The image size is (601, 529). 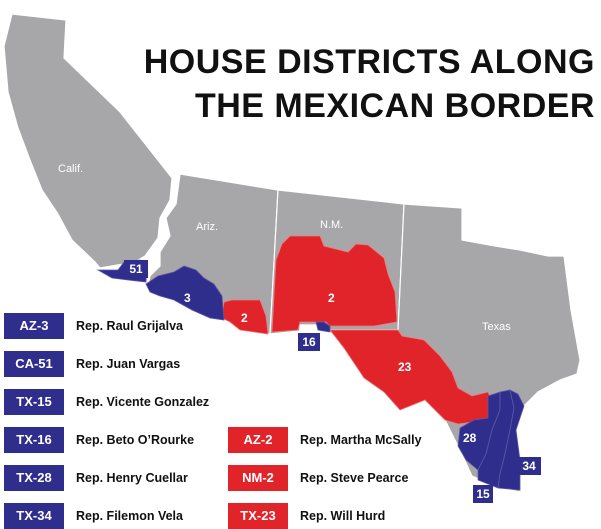 What do you see at coordinates (70, 169) in the screenshot?
I see `state-label-california: Calif.` at bounding box center [70, 169].